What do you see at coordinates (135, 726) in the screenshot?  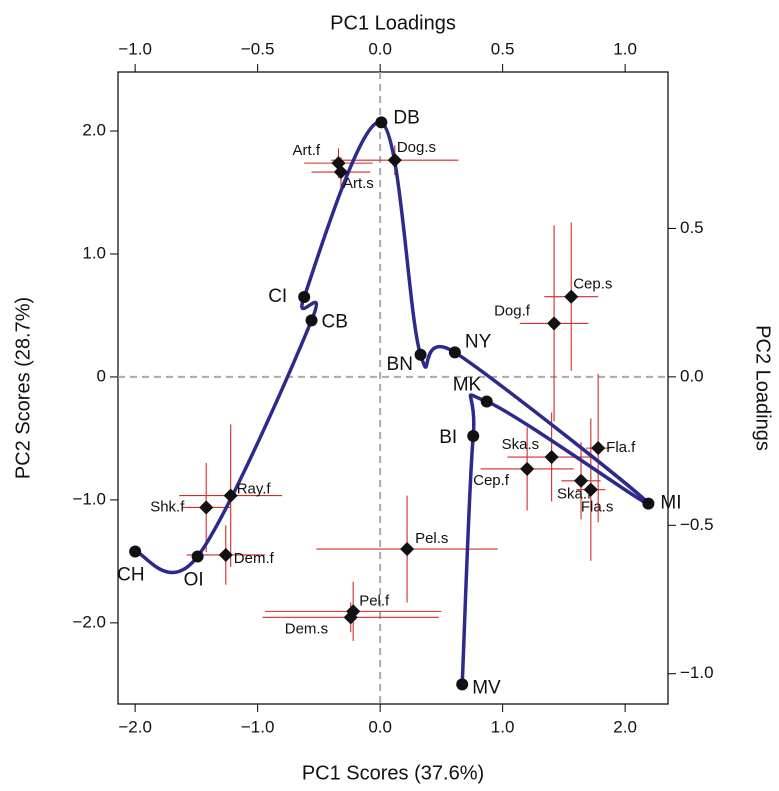 I see `x-tick-label: −2.0` at bounding box center [135, 726].